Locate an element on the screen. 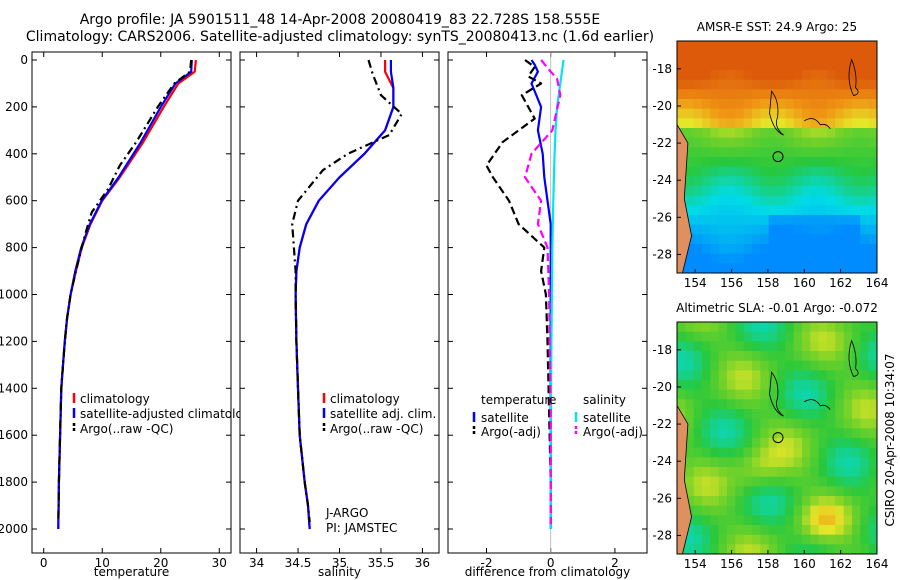  depth-tick-label: 400 is located at coordinates (16, 154).